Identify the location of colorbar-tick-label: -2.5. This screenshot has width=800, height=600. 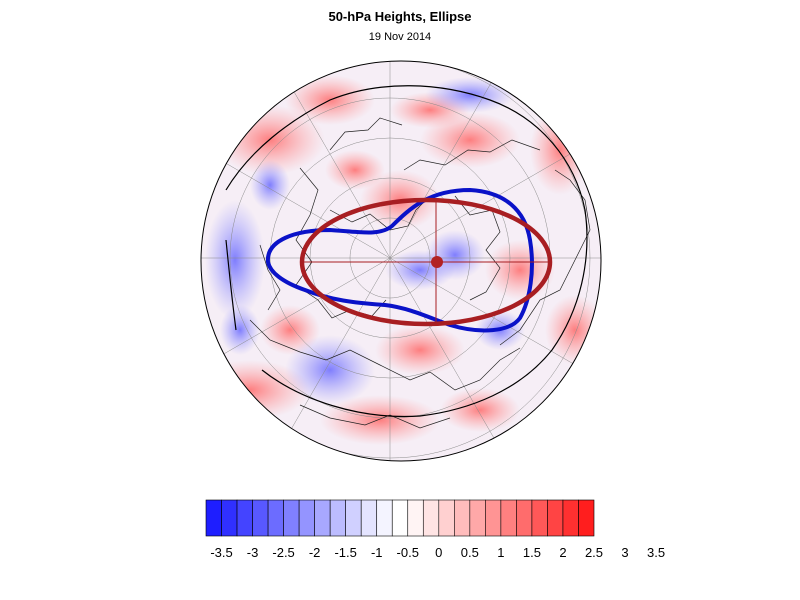
(283, 552).